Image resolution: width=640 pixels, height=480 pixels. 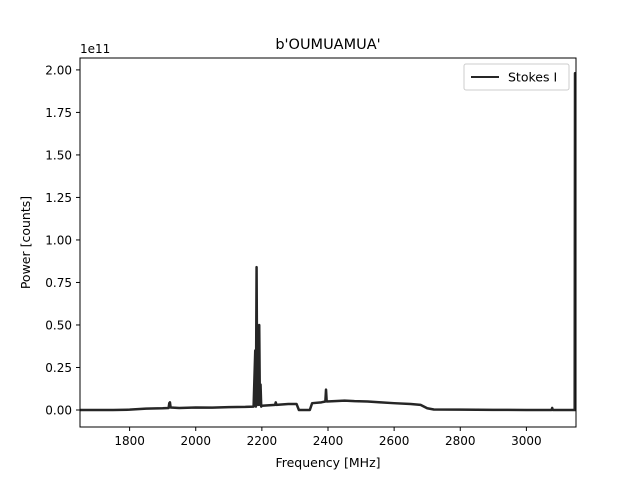 What do you see at coordinates (58, 113) in the screenshot?
I see `y-tick-label: 1.75` at bounding box center [58, 113].